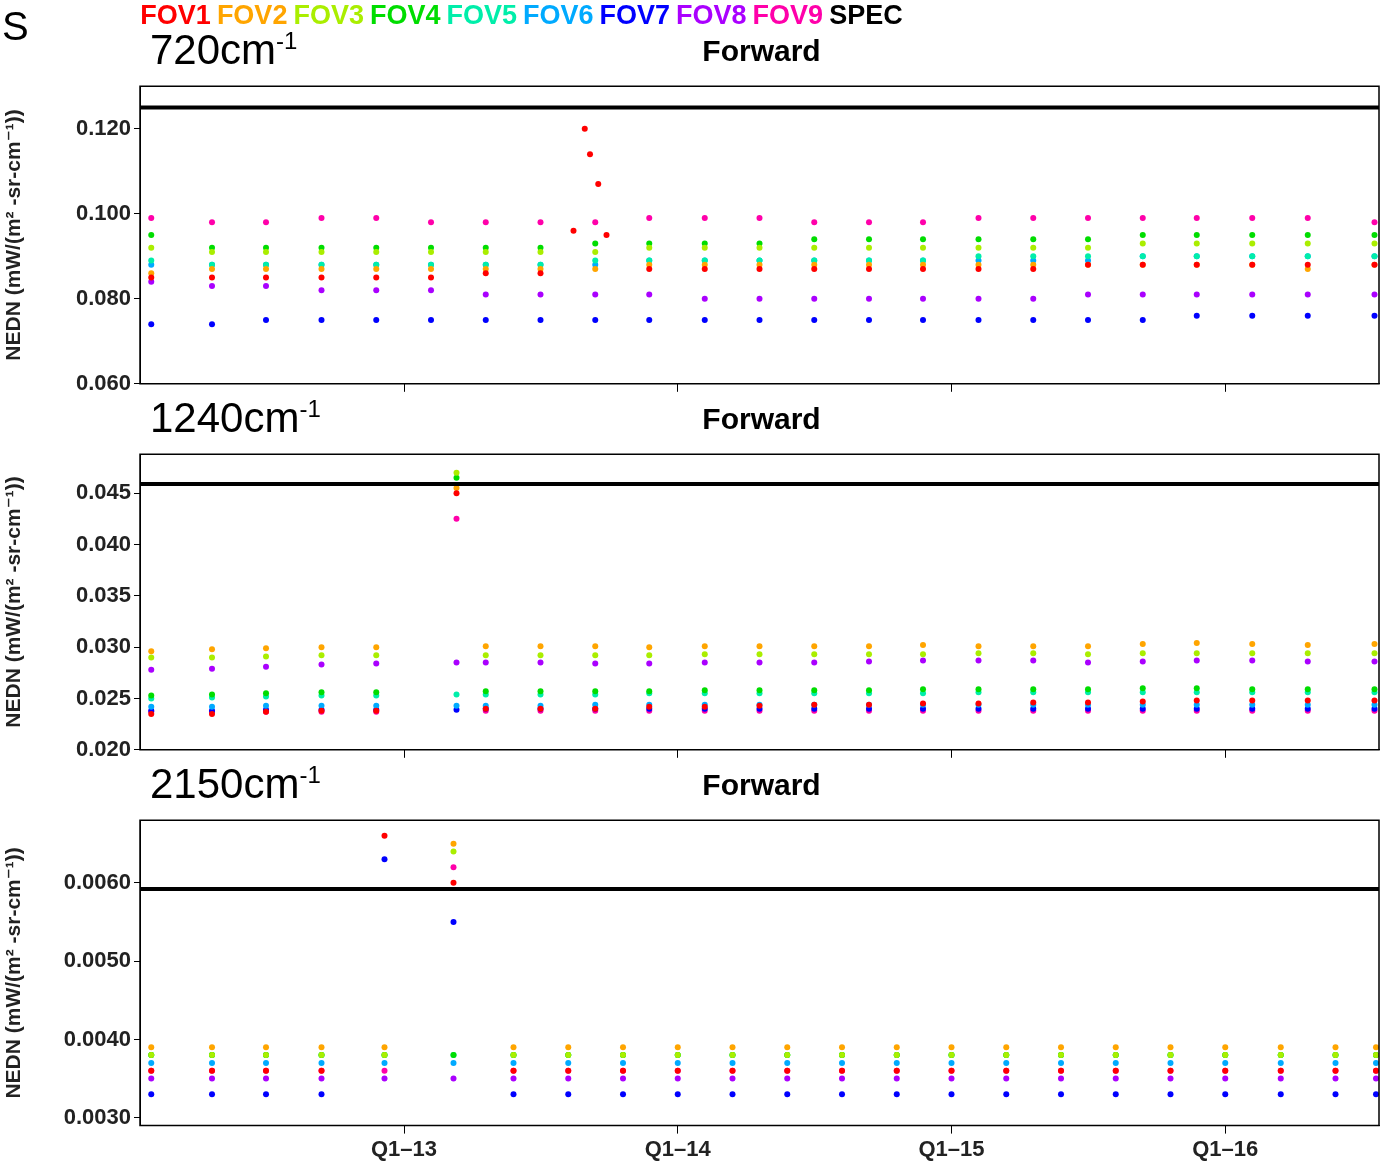 The image size is (1383, 1174). I want to click on x-tick-label: Q1–13, so click(404, 1148).